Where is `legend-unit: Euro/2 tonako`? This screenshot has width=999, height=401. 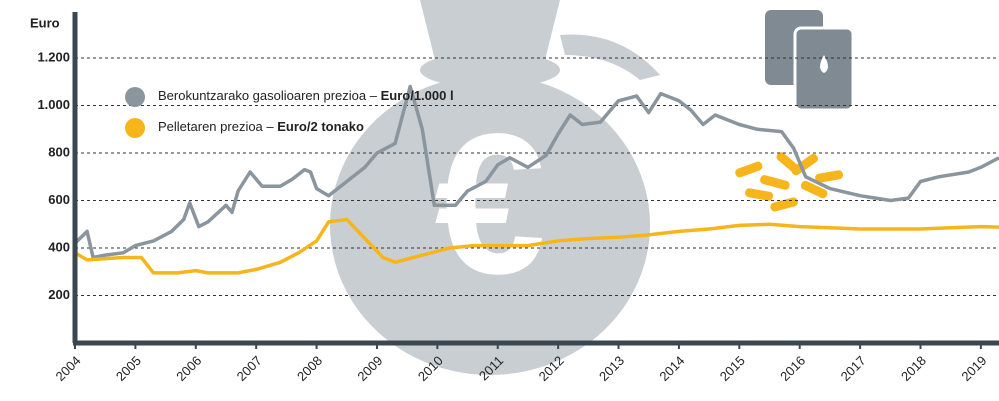 legend-unit: Euro/2 tonako is located at coordinates (320, 126).